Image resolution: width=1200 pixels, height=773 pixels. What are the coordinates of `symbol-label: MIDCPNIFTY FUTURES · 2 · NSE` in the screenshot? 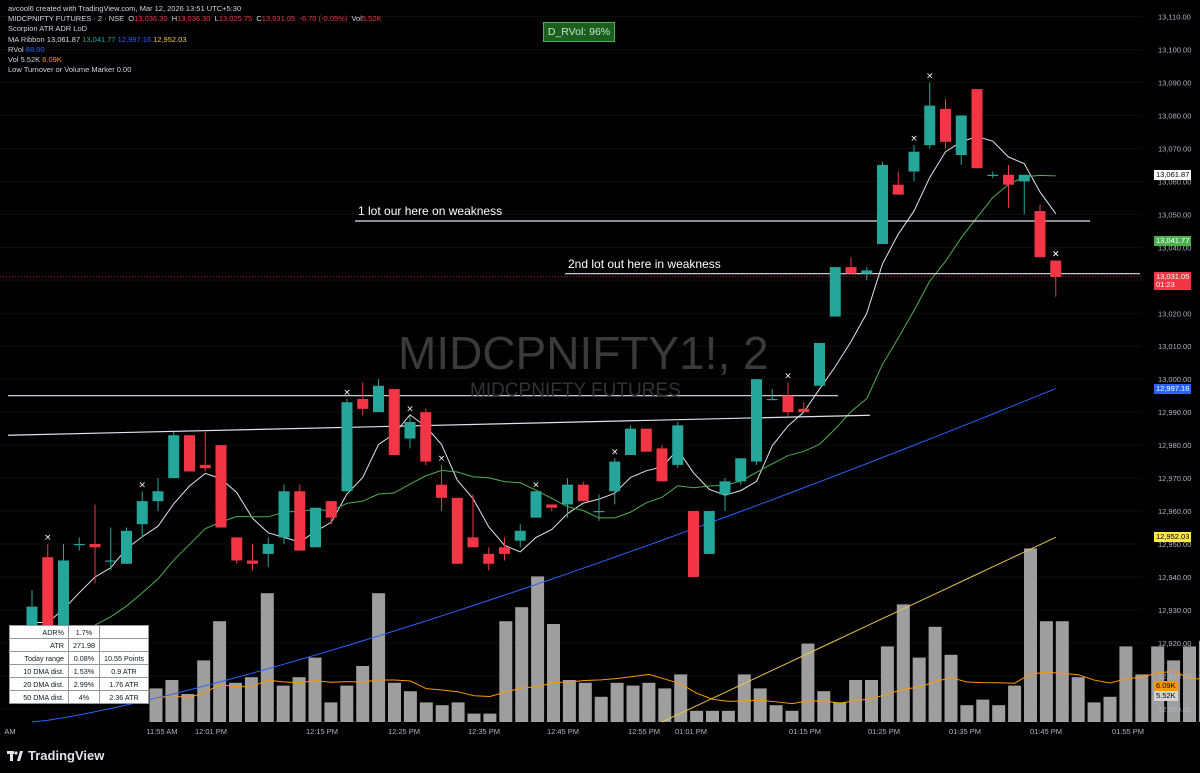 It's located at (66, 18).